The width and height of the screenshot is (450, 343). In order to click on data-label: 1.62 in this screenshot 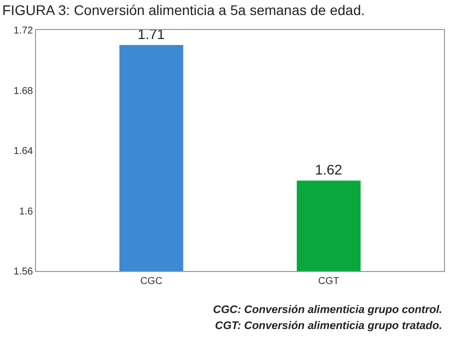, I will do `click(328, 170)`.